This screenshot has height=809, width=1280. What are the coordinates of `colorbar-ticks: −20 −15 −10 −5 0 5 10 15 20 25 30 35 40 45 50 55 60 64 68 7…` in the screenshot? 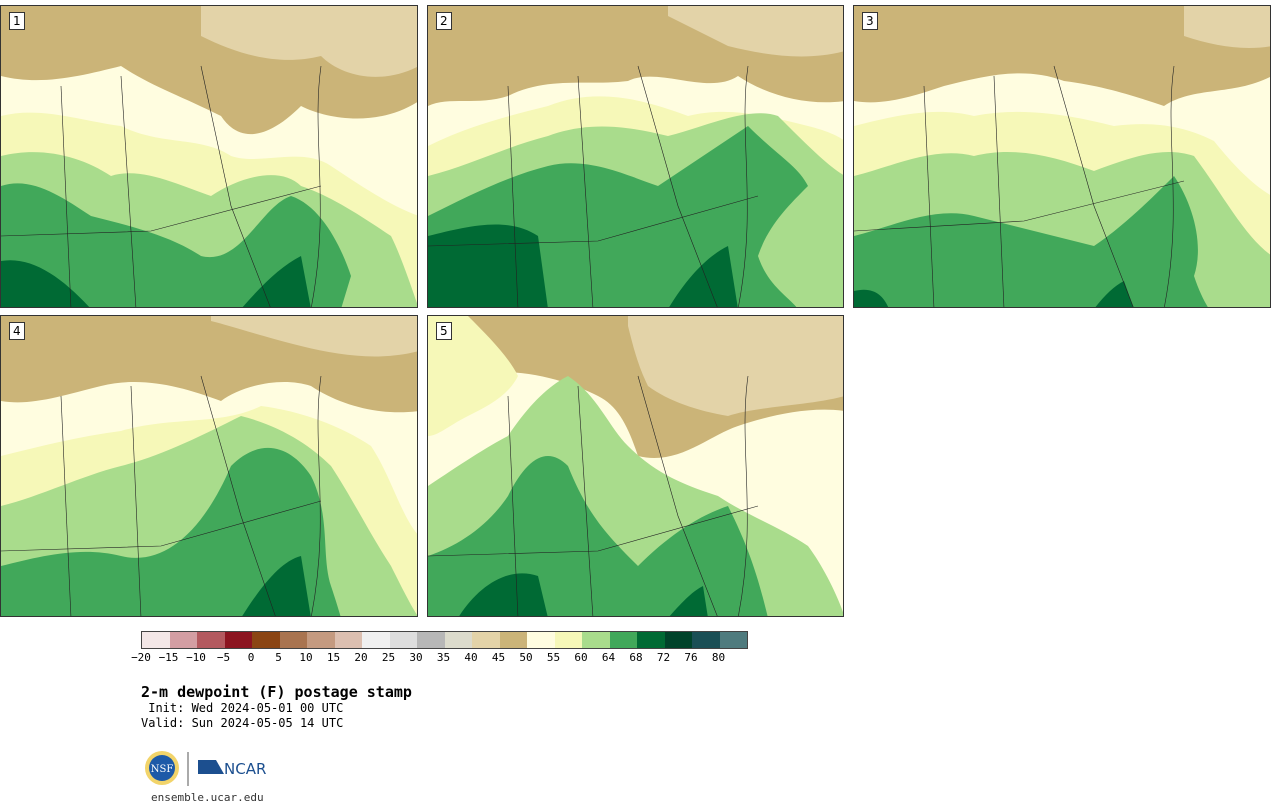 It's located at (446, 659).